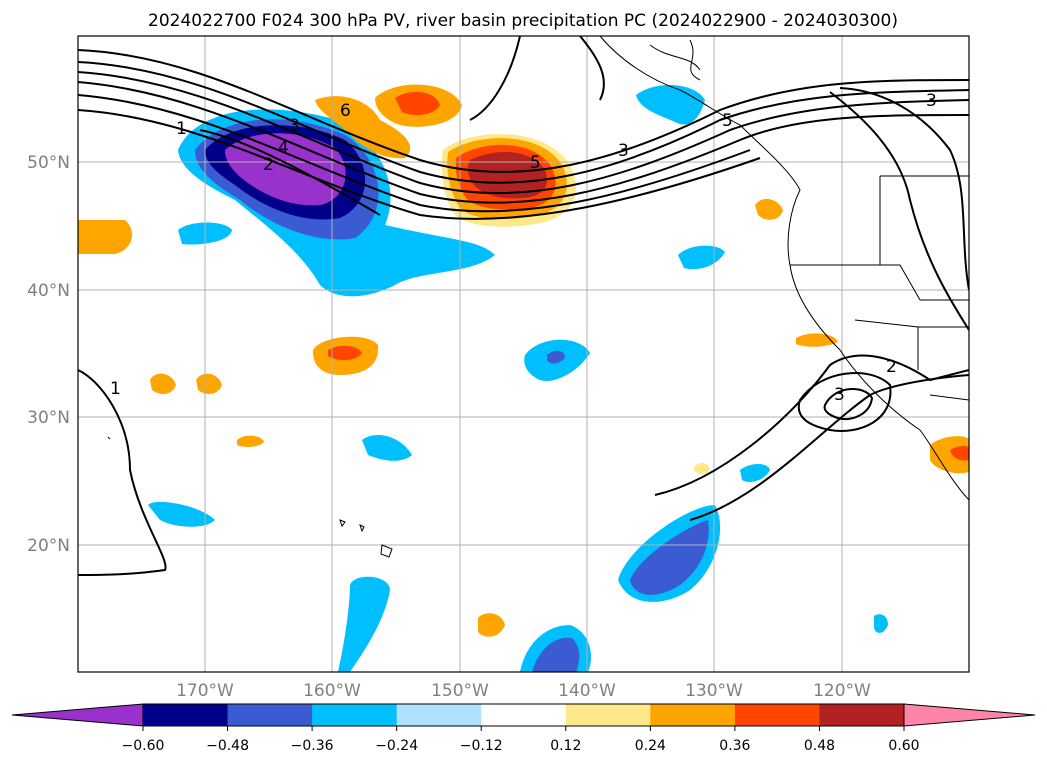  Describe the element at coordinates (345, 353) in the screenshot. I see `patch-35n-160w-core` at that location.